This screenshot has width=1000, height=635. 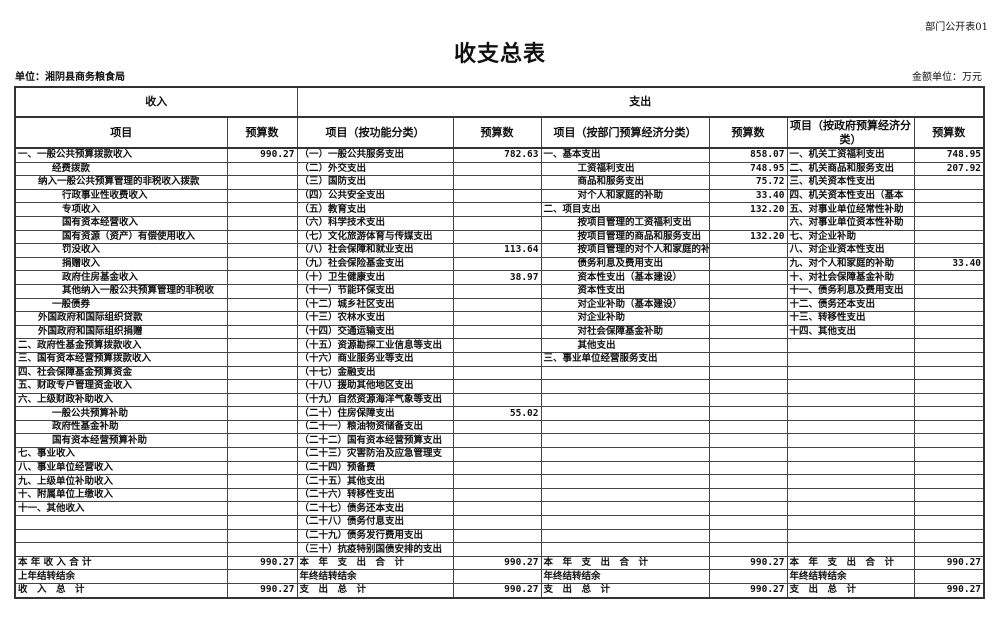 What do you see at coordinates (375, 237) in the screenshot?
I see `function-item-cell: （七）文化旅游体育与传媒支出` at bounding box center [375, 237].